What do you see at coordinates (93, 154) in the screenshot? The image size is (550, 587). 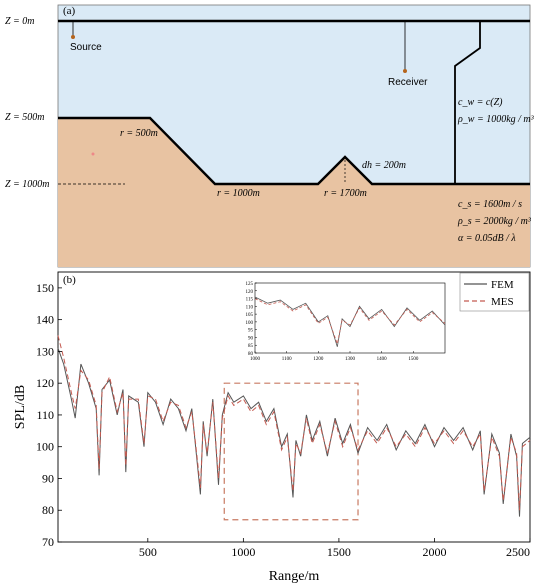 I see `speck-marker` at bounding box center [93, 154].